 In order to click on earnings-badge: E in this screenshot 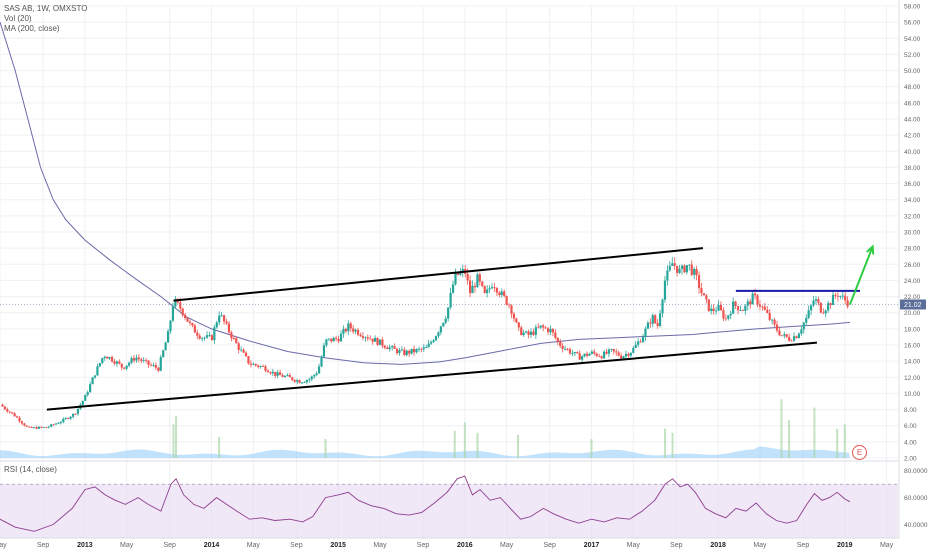, I will do `click(859, 452)`.